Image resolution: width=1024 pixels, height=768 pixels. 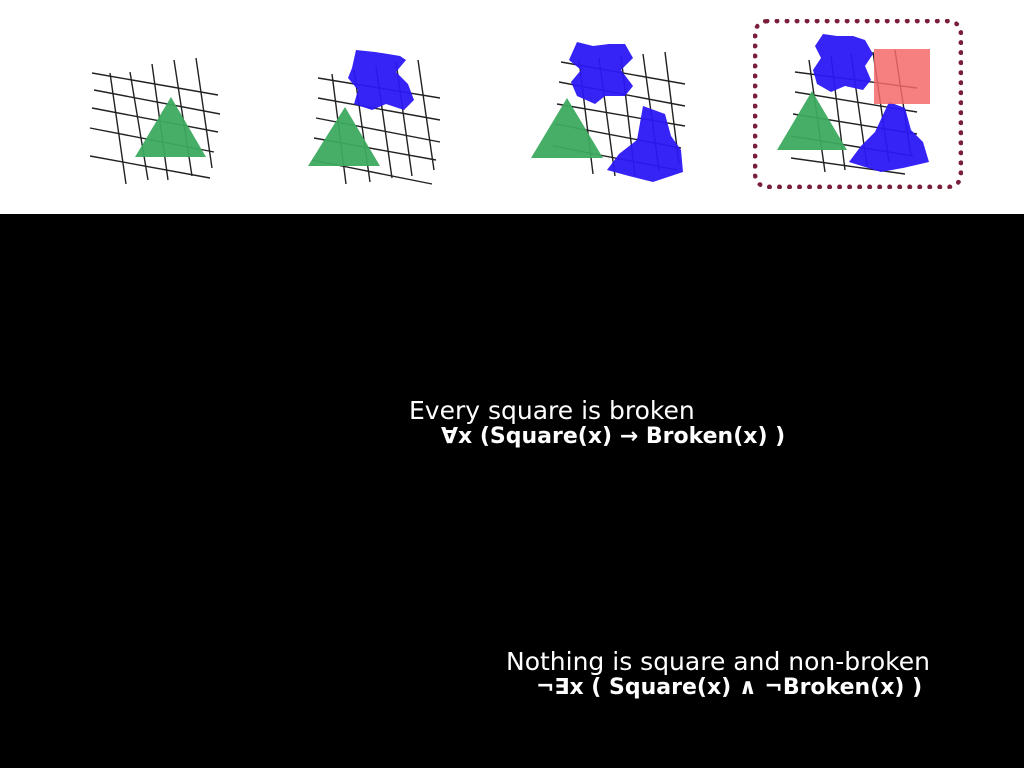 I want to click on world-1-drawing, so click(x=155, y=121).